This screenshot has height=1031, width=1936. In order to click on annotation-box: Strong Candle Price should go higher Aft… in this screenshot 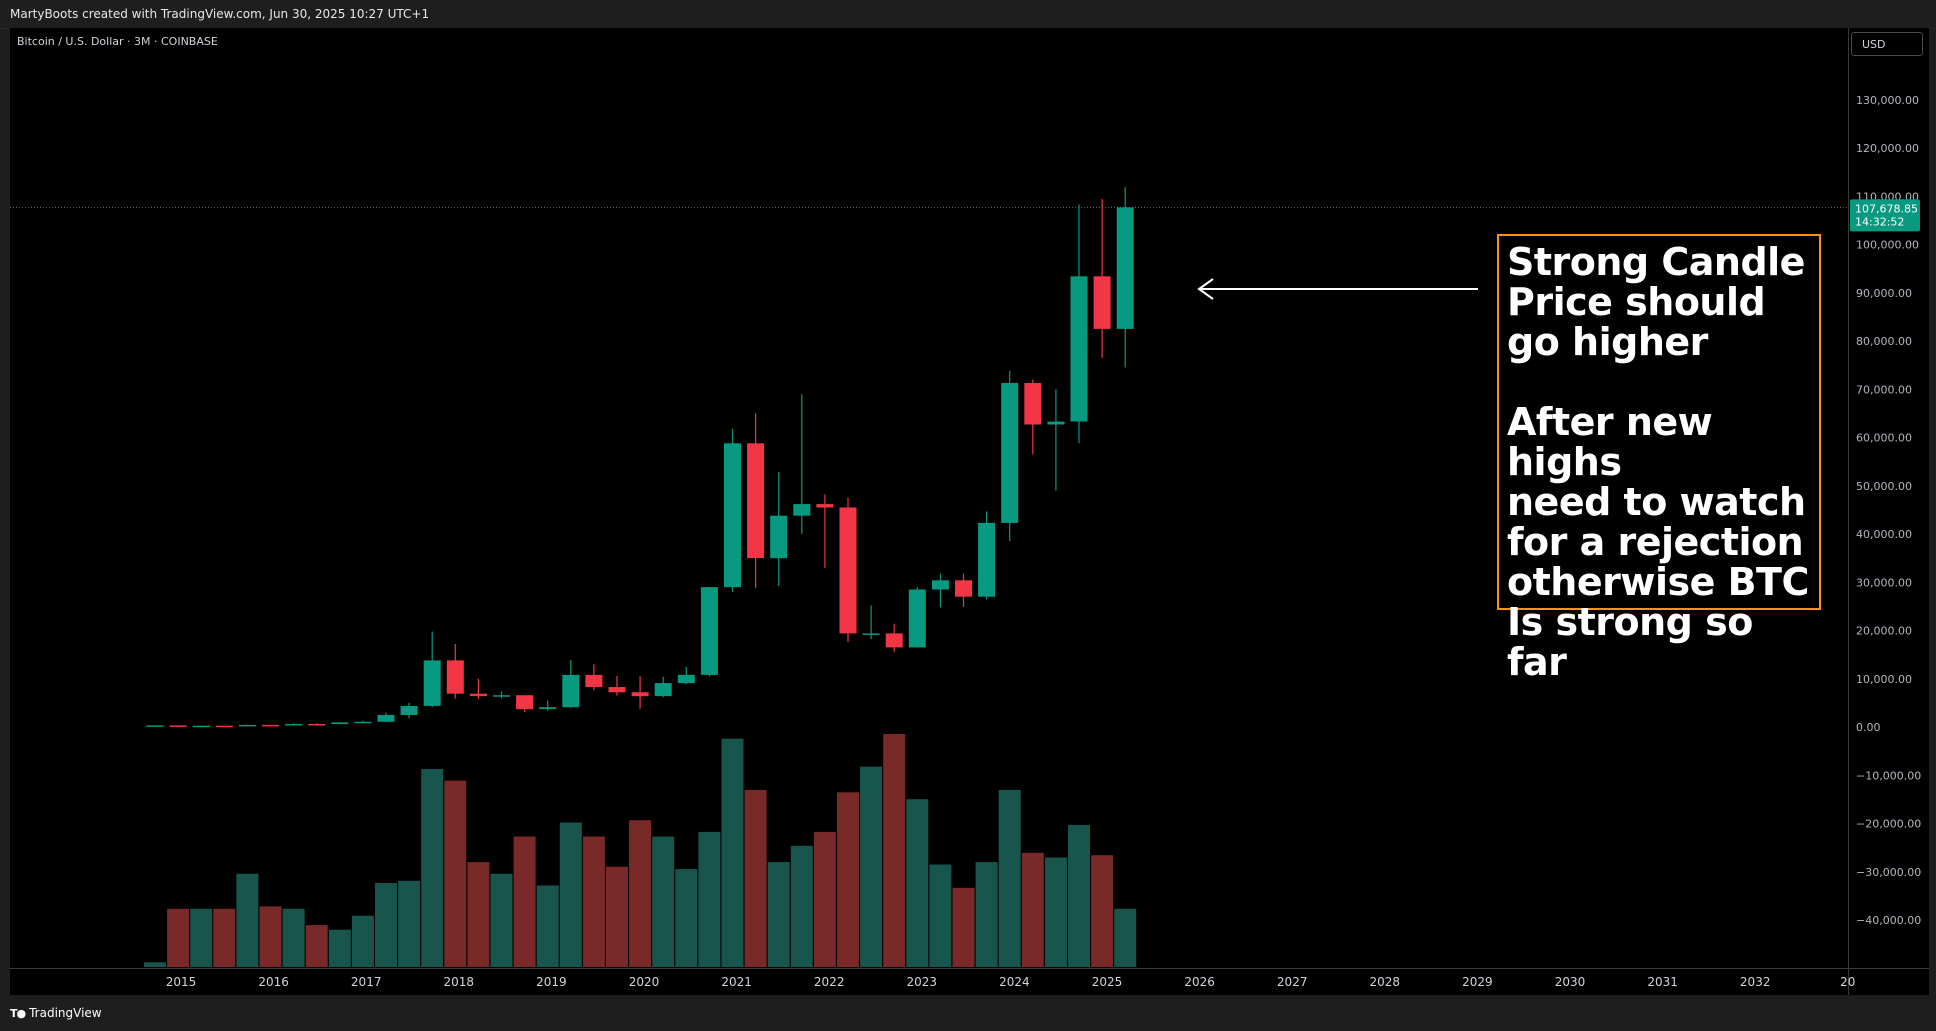, I will do `click(1659, 458)`.